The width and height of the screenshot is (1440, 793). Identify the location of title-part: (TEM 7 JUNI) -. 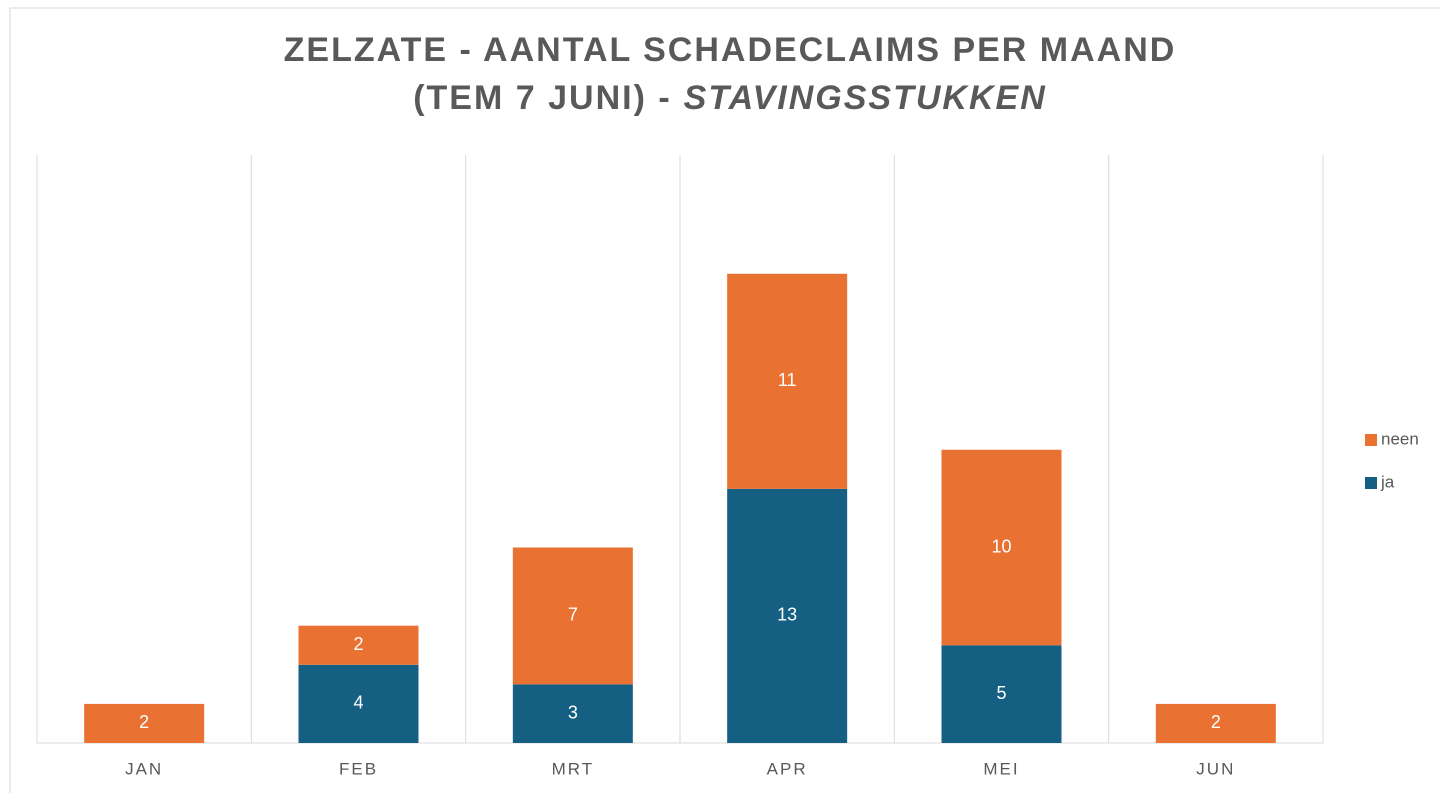
(542, 98).